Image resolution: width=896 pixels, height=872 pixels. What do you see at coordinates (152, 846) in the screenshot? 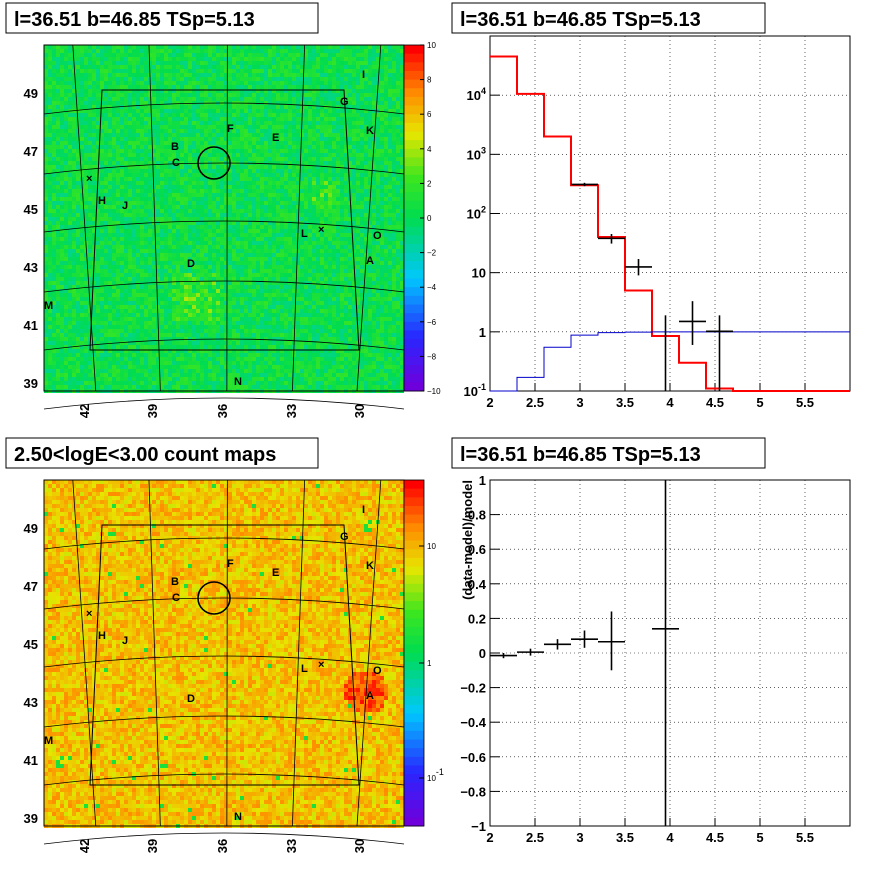
I see `count-map-xtick-1: 39` at bounding box center [152, 846].